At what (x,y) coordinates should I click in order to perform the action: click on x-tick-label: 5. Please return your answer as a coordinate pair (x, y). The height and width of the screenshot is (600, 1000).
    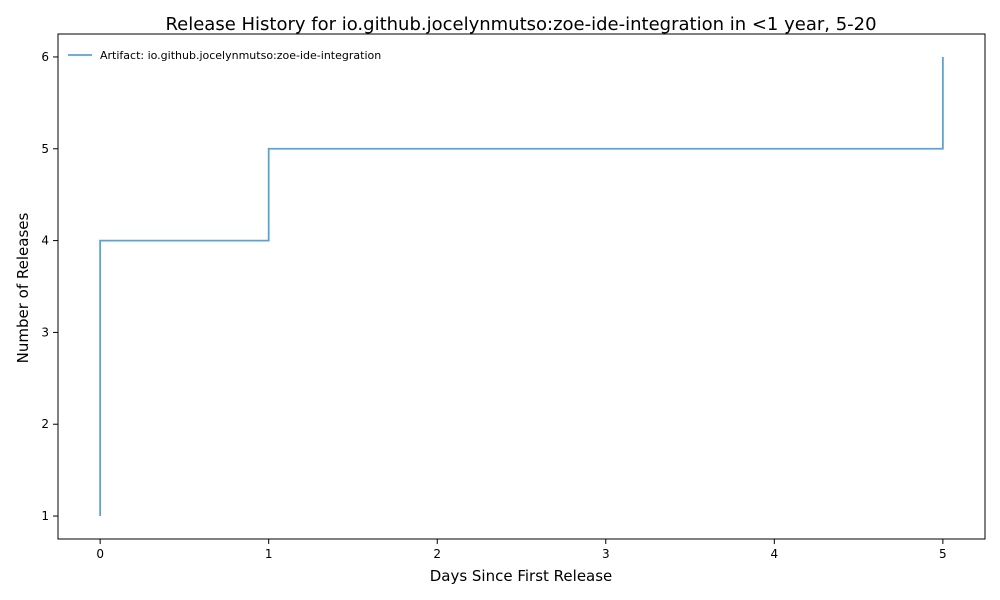
    Looking at the image, I should click on (943, 554).